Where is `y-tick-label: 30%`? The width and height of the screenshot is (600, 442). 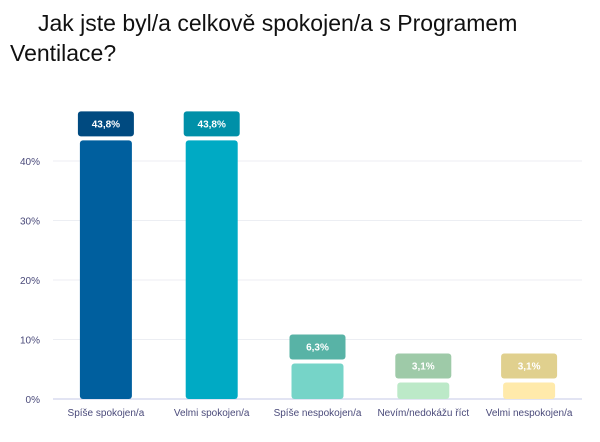
y-tick-label: 30% is located at coordinates (30, 222).